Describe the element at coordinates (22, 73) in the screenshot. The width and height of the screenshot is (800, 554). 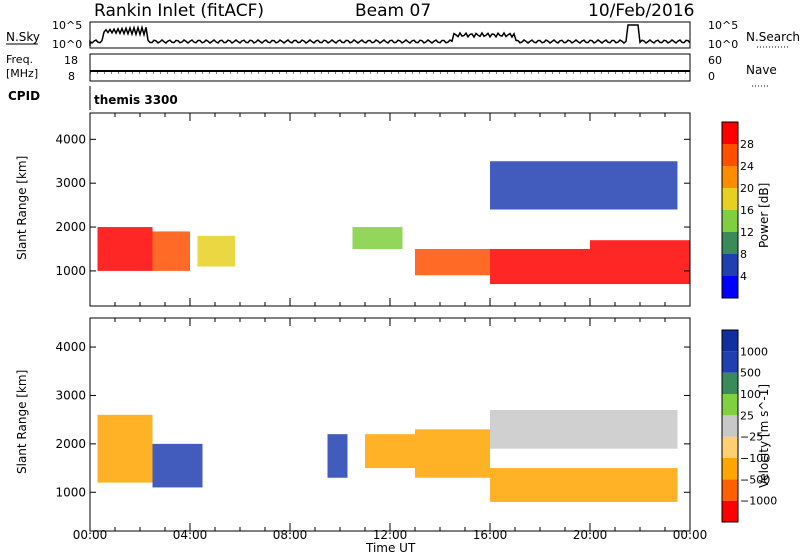
I see `freq-unit: [MHz]` at that location.